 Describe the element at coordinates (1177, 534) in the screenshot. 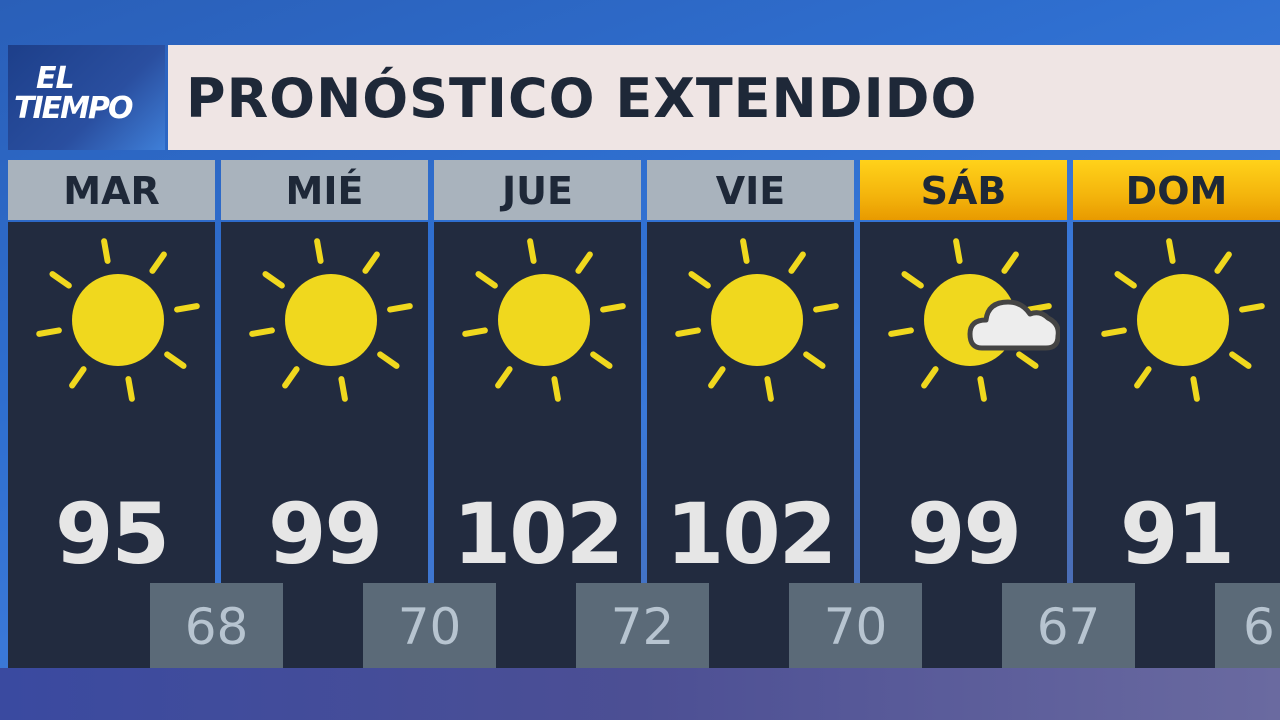

I see `high-temperature: 91` at that location.